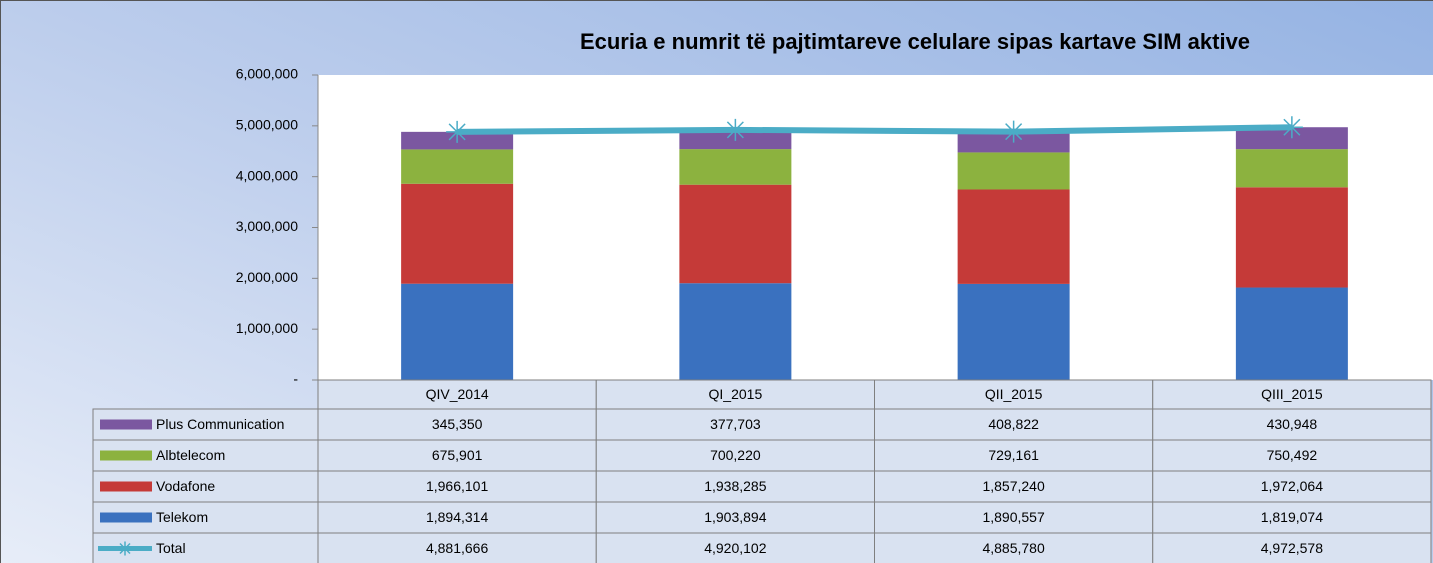 This screenshot has height=563, width=1433. I want to click on table-value: 1,938,285, so click(735, 486).